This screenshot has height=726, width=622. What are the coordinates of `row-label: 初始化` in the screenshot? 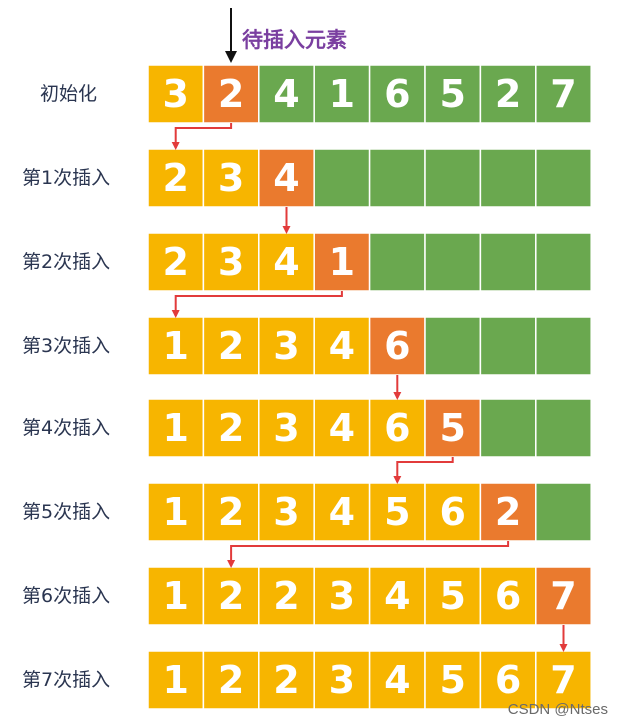 It's located at (69, 94).